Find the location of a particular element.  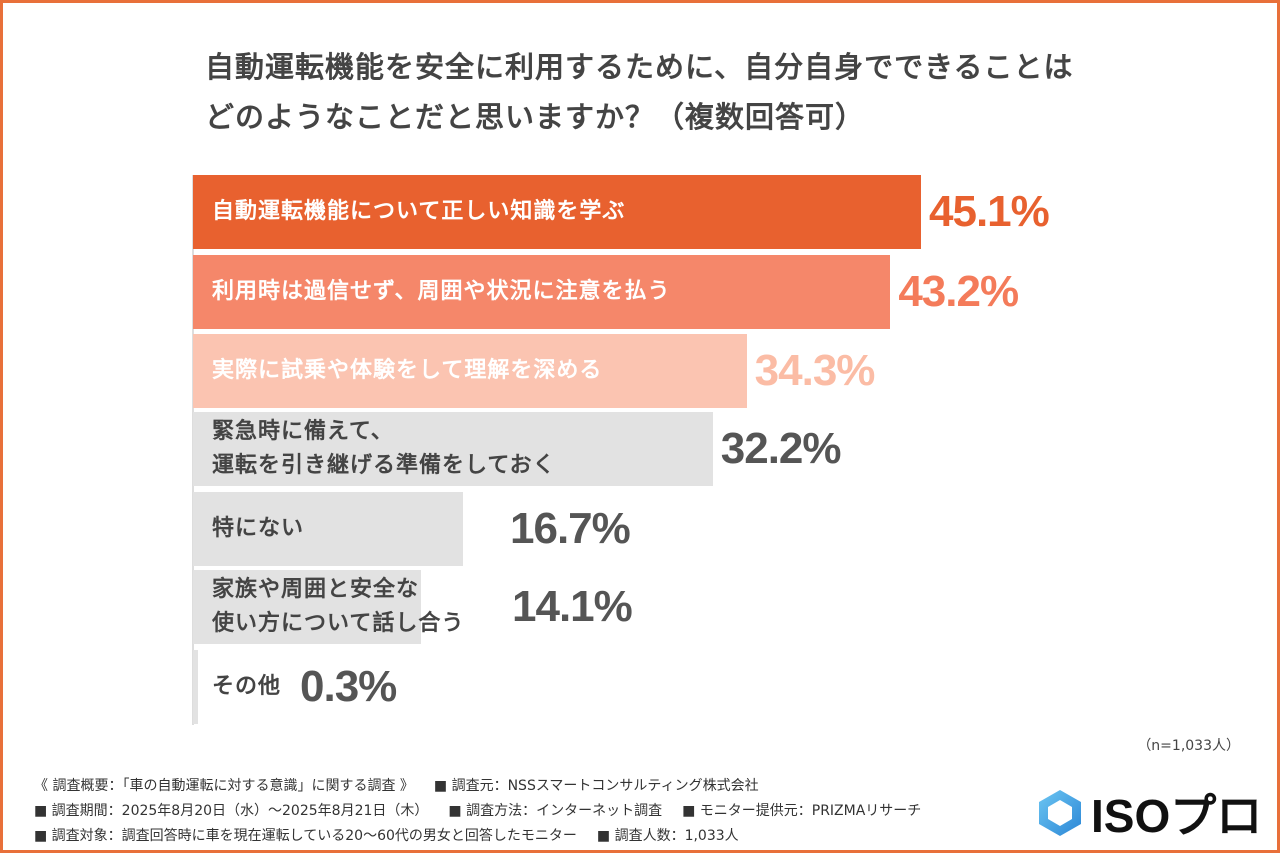

footer-item: ■ 調査元：NSSスマートコンサルティング株式会社 is located at coordinates (596, 786).